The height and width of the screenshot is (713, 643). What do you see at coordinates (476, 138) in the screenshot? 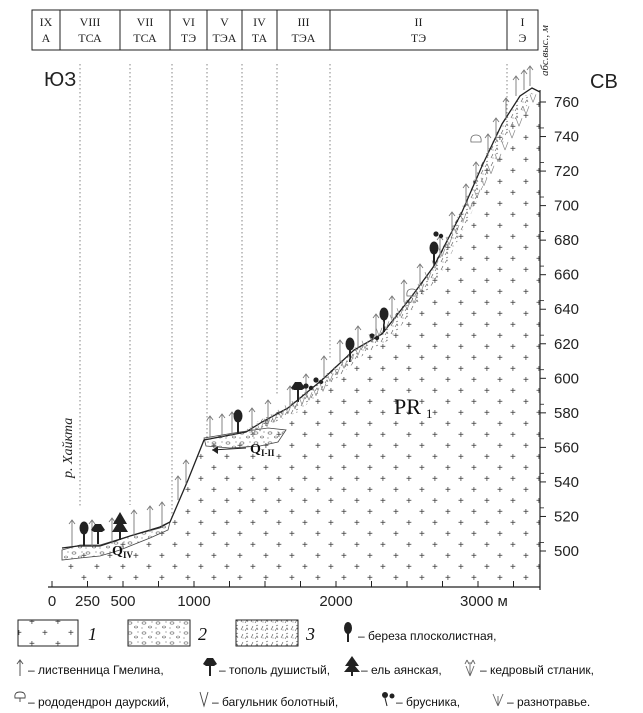
I see `rhododendron-symbol` at bounding box center [476, 138].